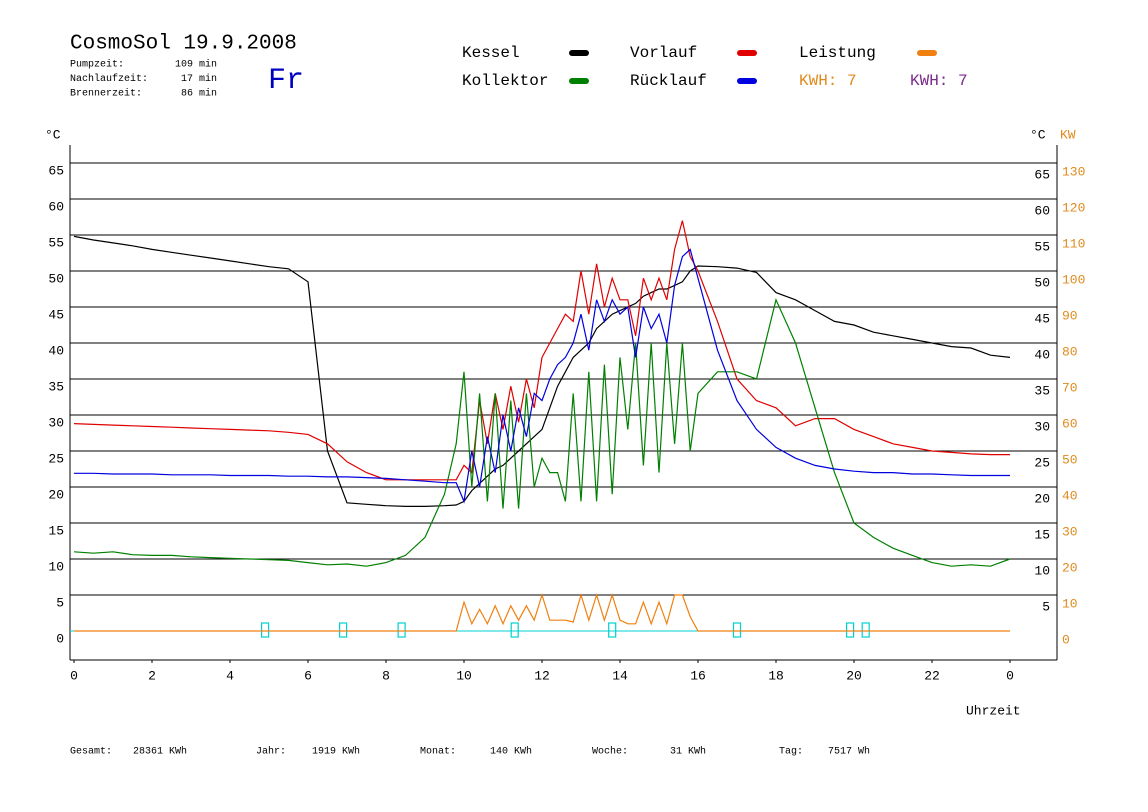 The width and height of the screenshot is (1148, 812). What do you see at coordinates (1070, 459) in the screenshot?
I see `y2-tick-label: 50` at bounding box center [1070, 459].